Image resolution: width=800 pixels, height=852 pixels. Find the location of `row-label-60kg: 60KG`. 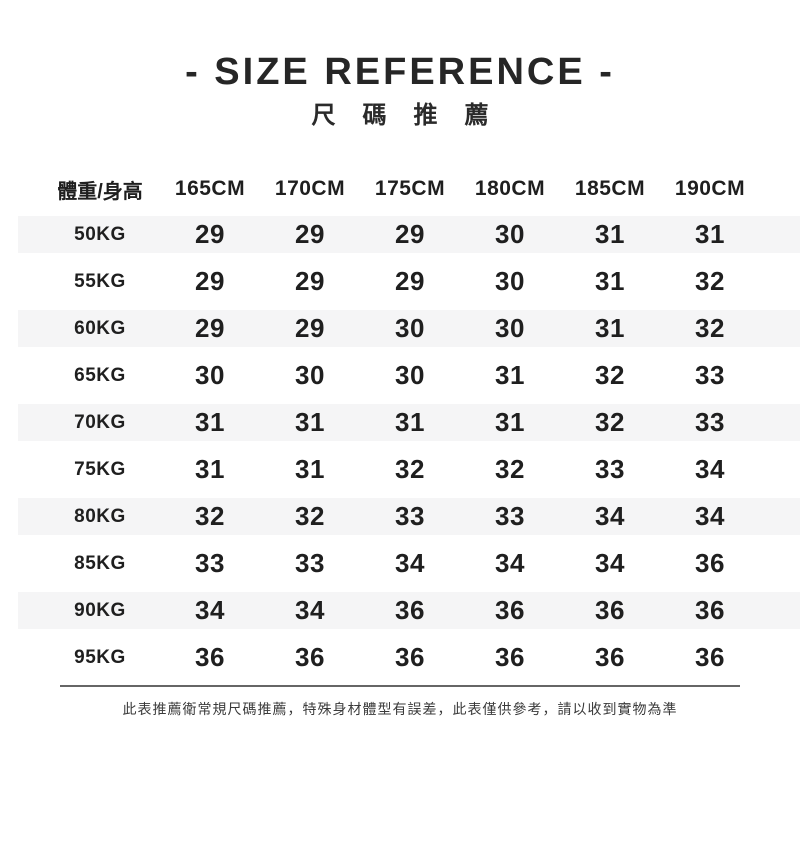

row-label-60kg: 60KG is located at coordinates (100, 328).